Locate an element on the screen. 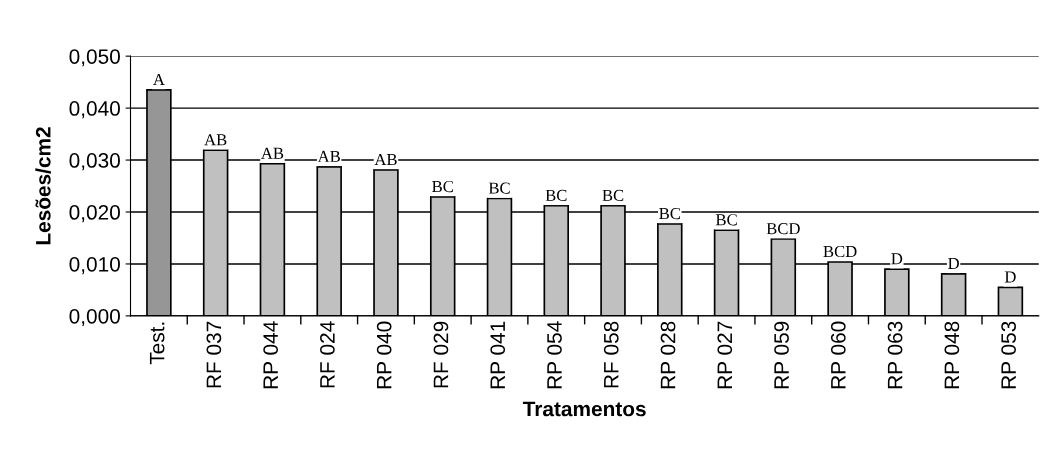 This screenshot has height=468, width=1044. y-axis-title: Lesões/cm2 is located at coordinates (43, 186).